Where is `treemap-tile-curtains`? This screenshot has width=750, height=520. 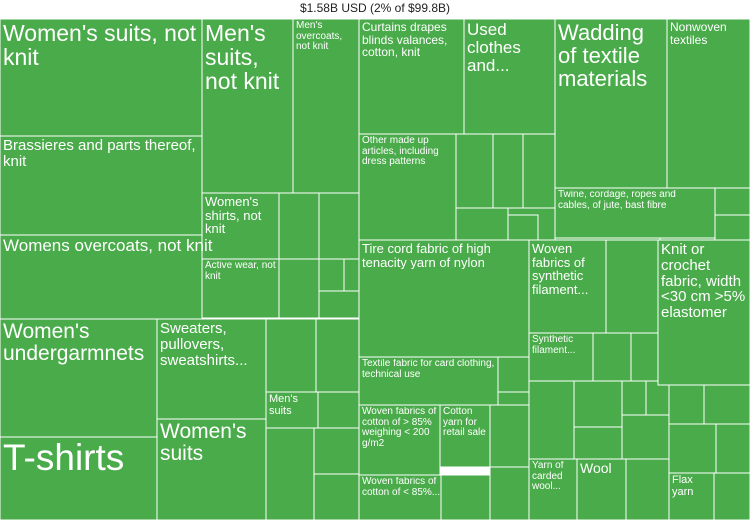
treemap-tile-curtains is located at coordinates (411, 77).